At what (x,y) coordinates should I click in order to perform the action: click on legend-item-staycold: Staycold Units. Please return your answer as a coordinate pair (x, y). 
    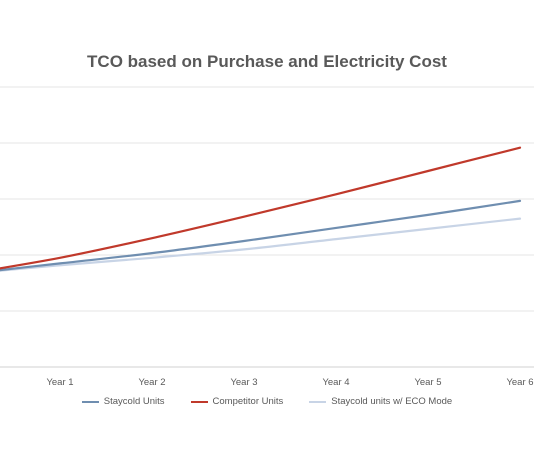
    Looking at the image, I should click on (123, 401).